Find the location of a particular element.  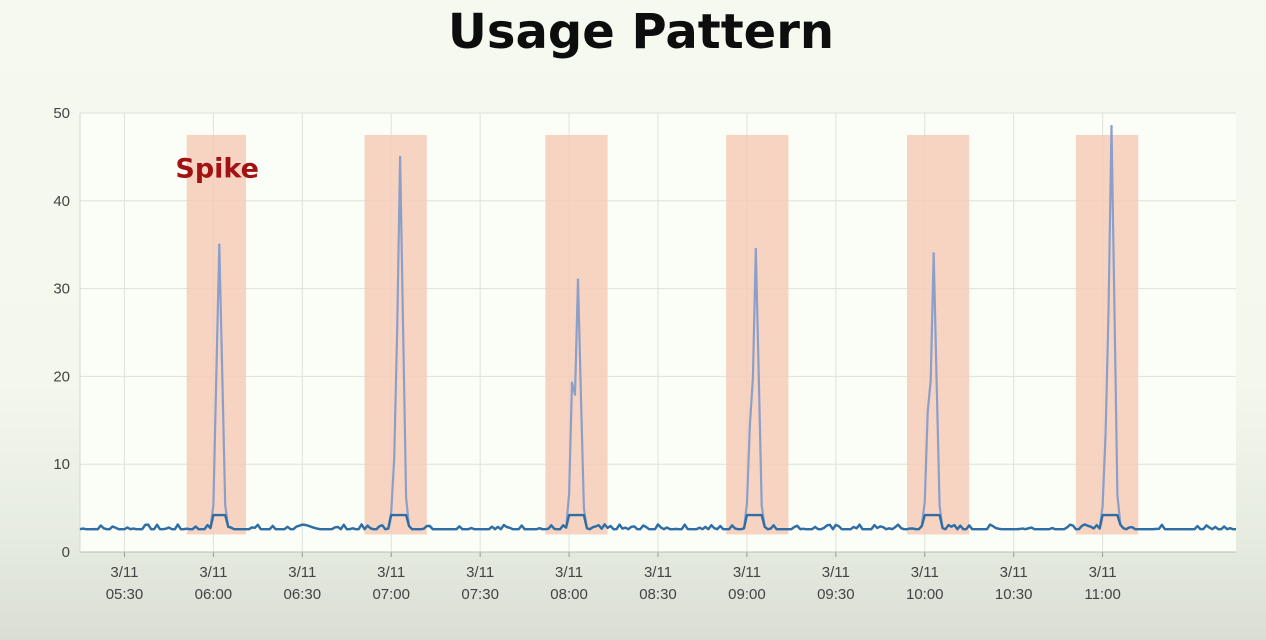

annotations: Spike is located at coordinates (217, 169).